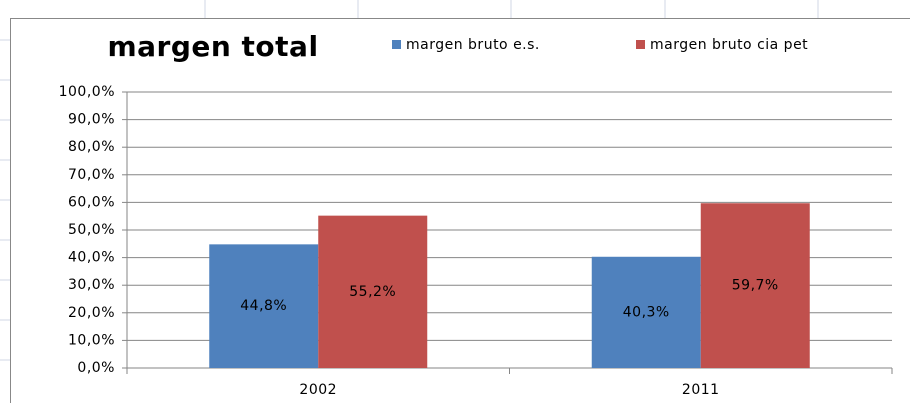  I want to click on y-tick-label: 60,0%, so click(91, 202).